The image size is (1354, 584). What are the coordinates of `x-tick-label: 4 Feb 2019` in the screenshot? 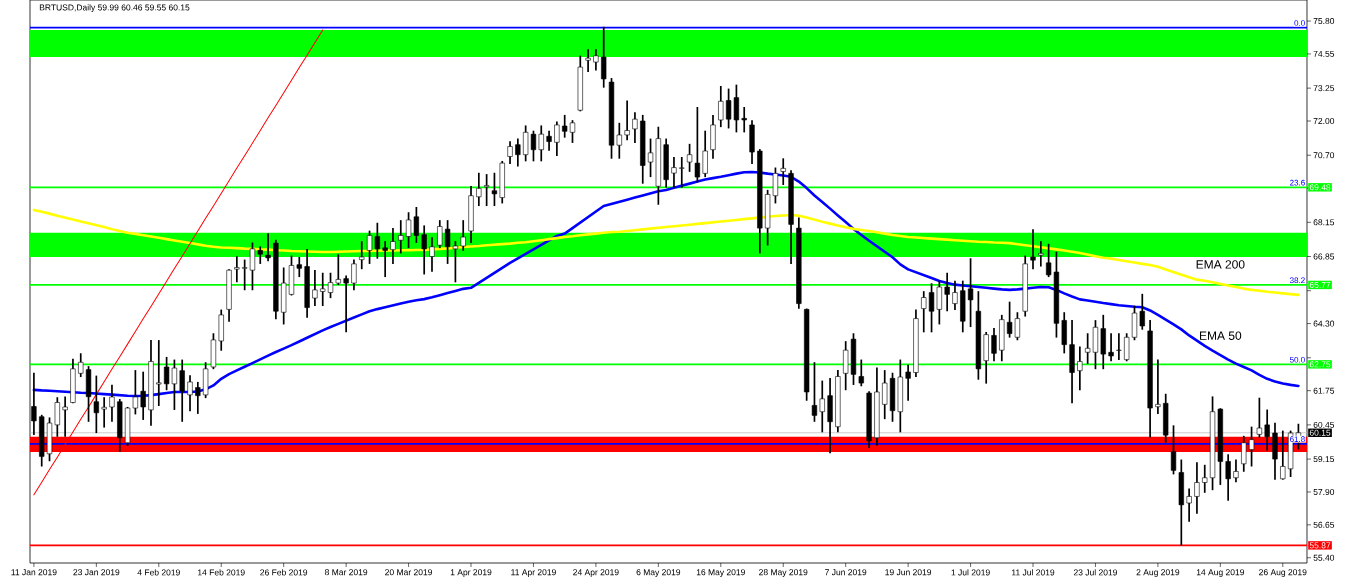 It's located at (158, 572).